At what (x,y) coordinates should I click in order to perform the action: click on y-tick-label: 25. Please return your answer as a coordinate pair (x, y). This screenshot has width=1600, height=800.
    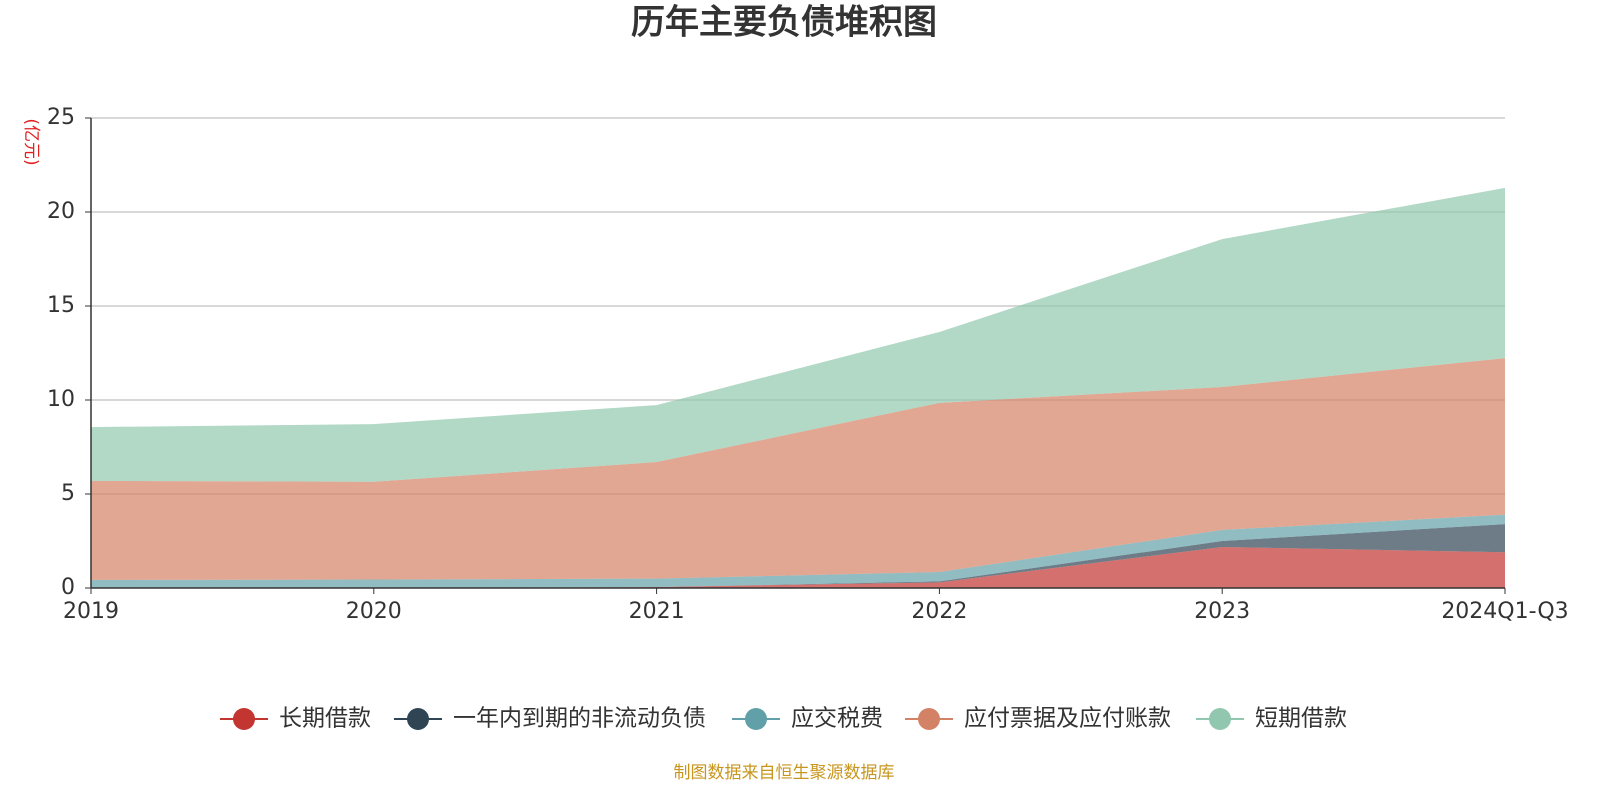
    Looking at the image, I should click on (61, 117).